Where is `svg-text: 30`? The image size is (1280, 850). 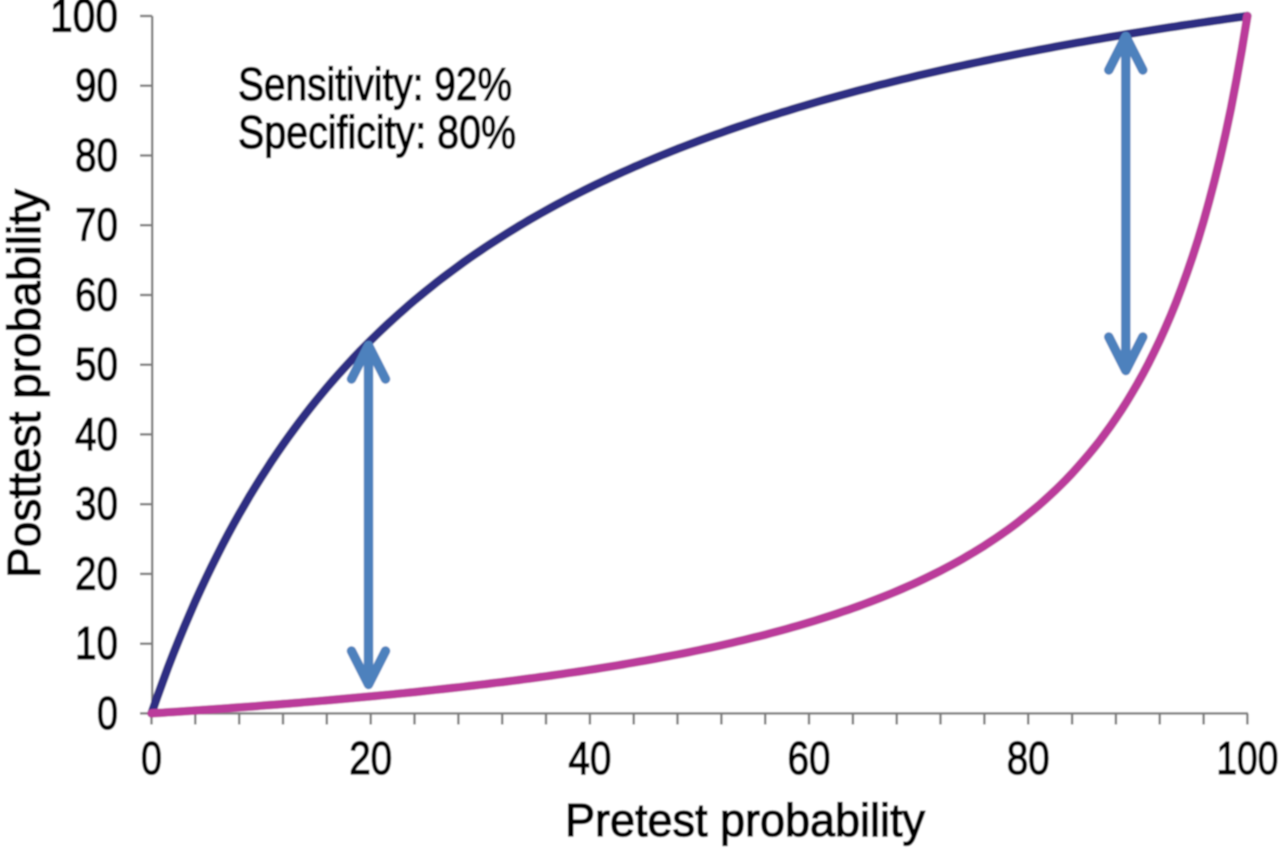 svg-text: 30 is located at coordinates (96, 504).